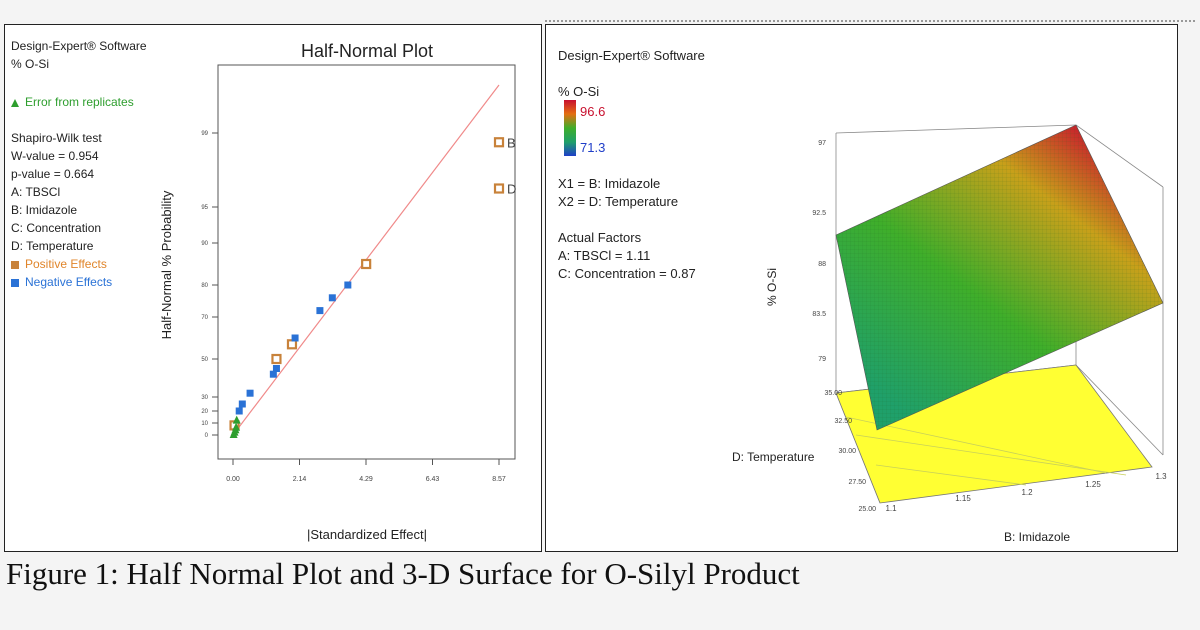 This screenshot has height=630, width=1200. What do you see at coordinates (204, 360) in the screenshot?
I see `y-tick-label: 50` at bounding box center [204, 360].